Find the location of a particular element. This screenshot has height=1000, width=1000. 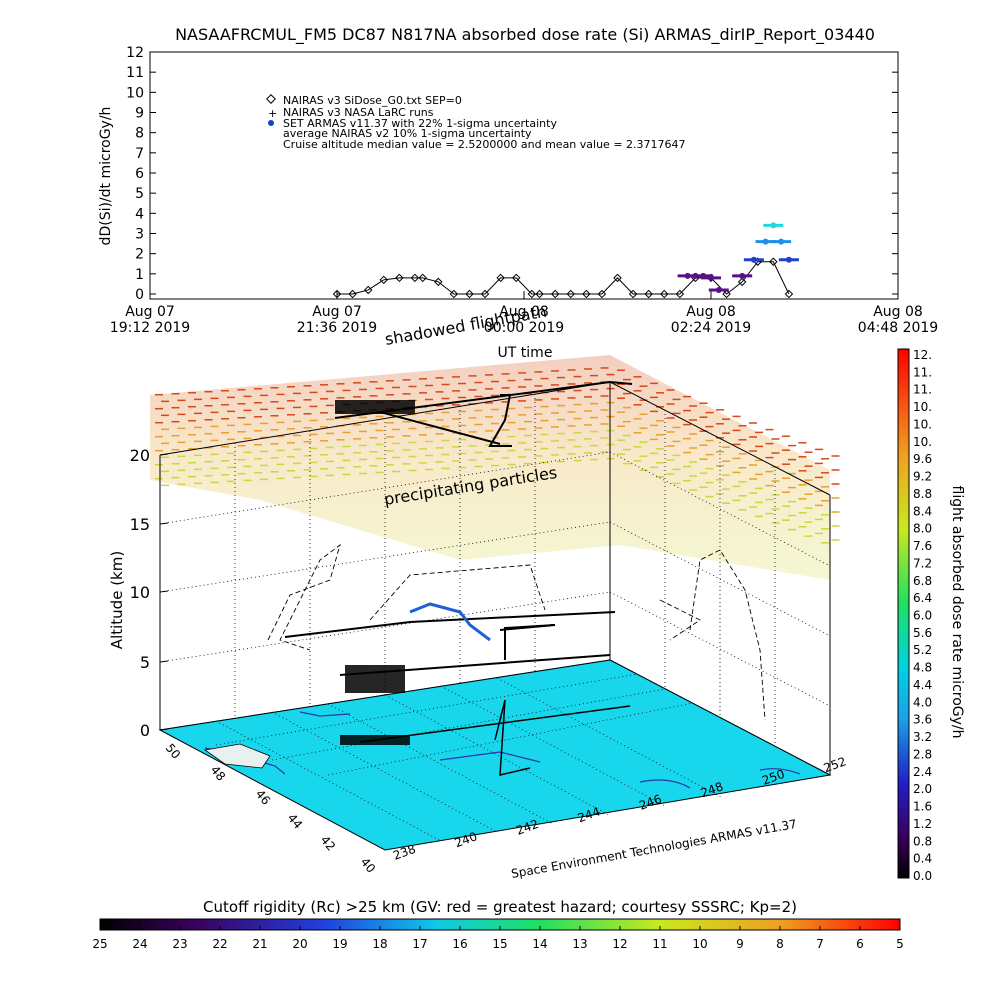

latitude-tick-label: 50 is located at coordinates (173, 751).